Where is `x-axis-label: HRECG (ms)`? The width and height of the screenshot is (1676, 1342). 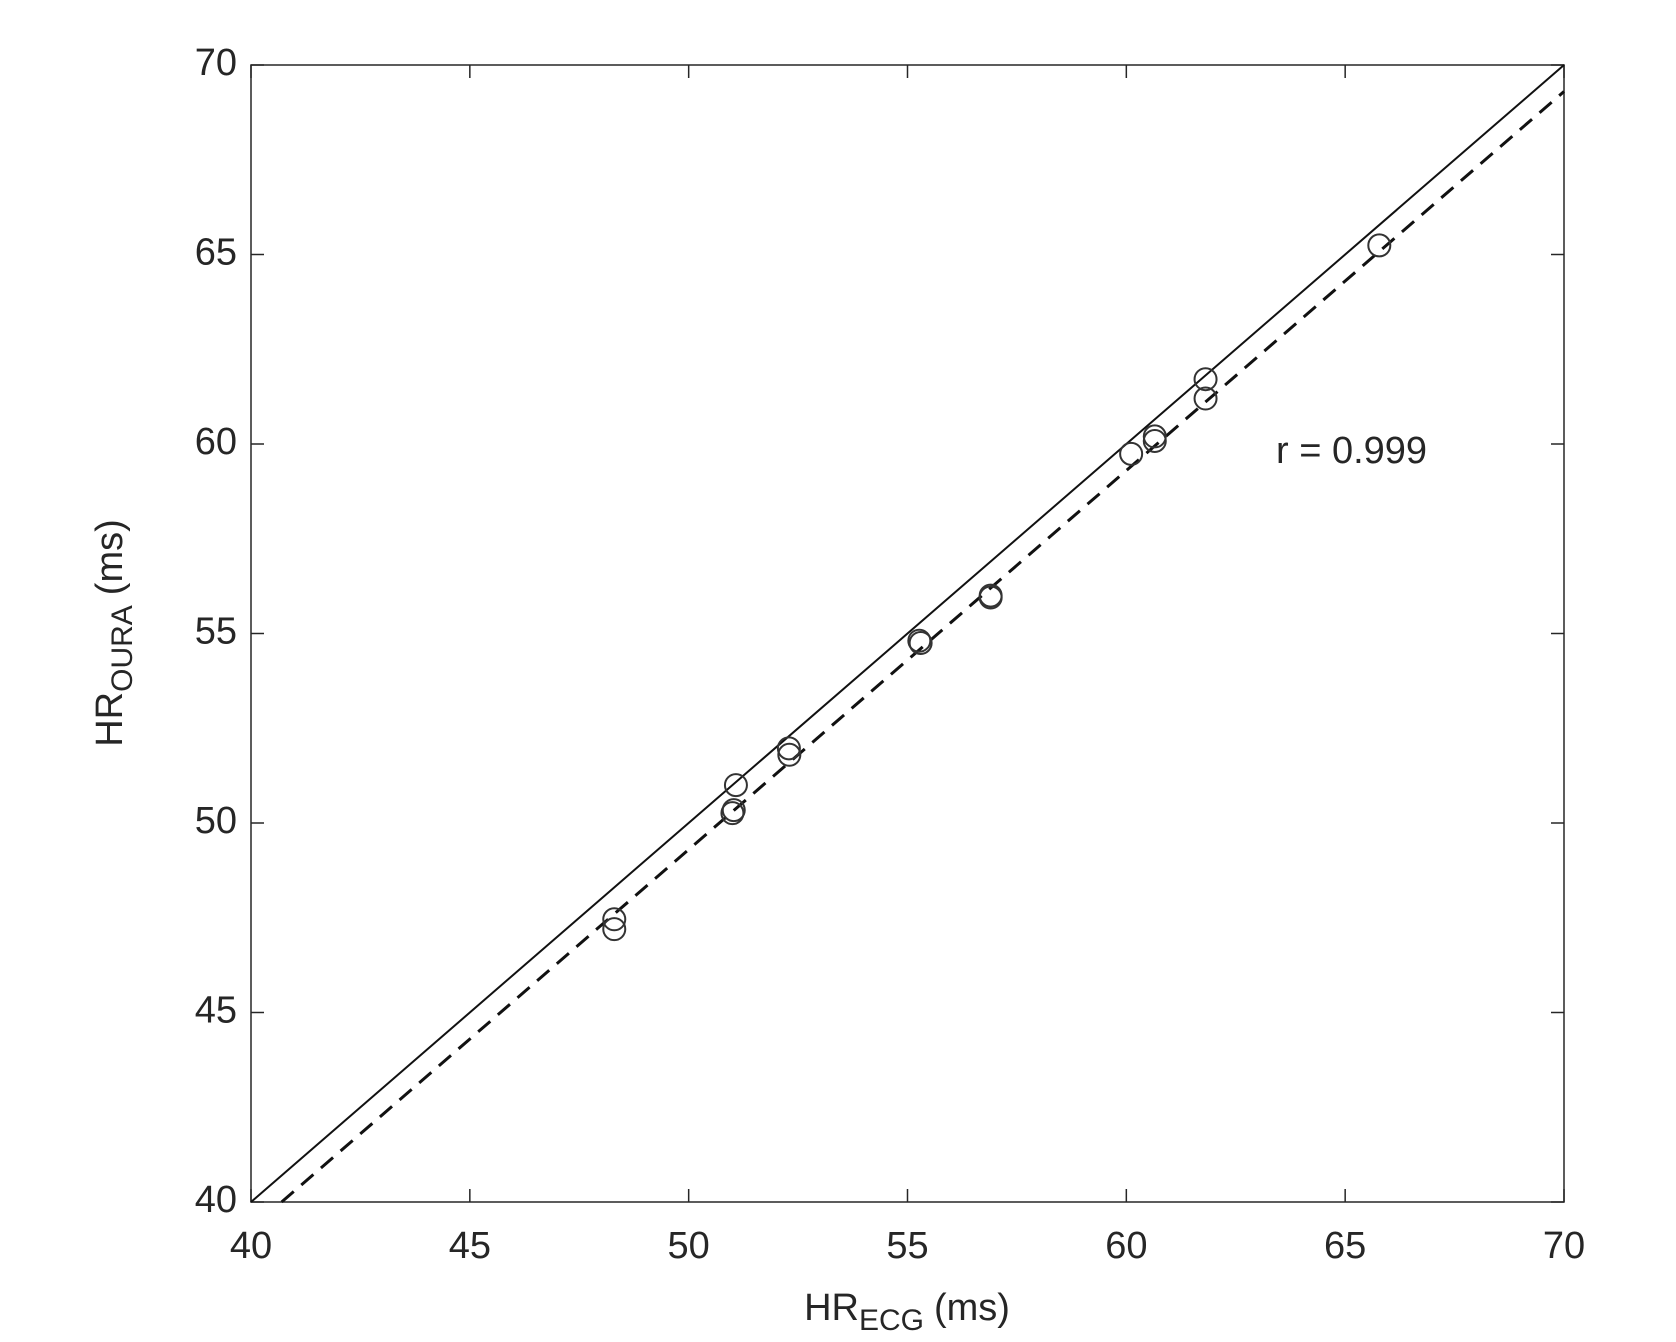 x-axis-label: HRECG (ms) is located at coordinates (907, 1312).